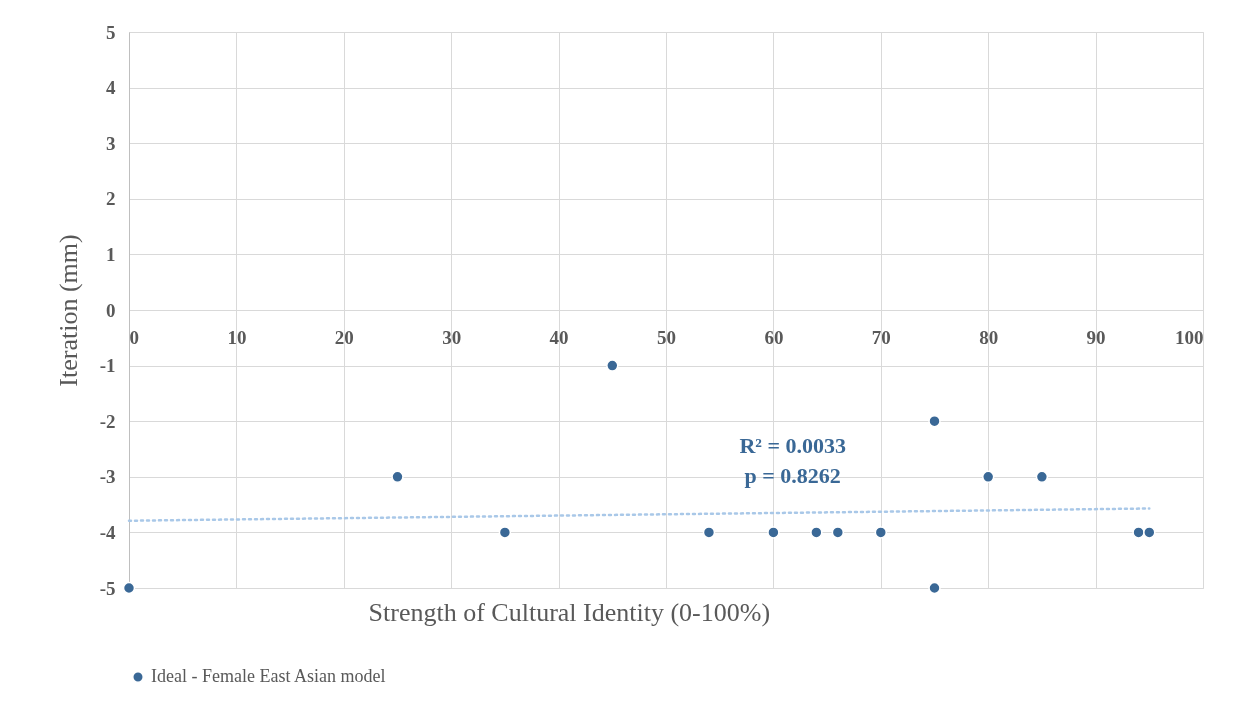 Image resolution: width=1254 pixels, height=721 pixels. I want to click on y-tick-label: -2, so click(107, 421).